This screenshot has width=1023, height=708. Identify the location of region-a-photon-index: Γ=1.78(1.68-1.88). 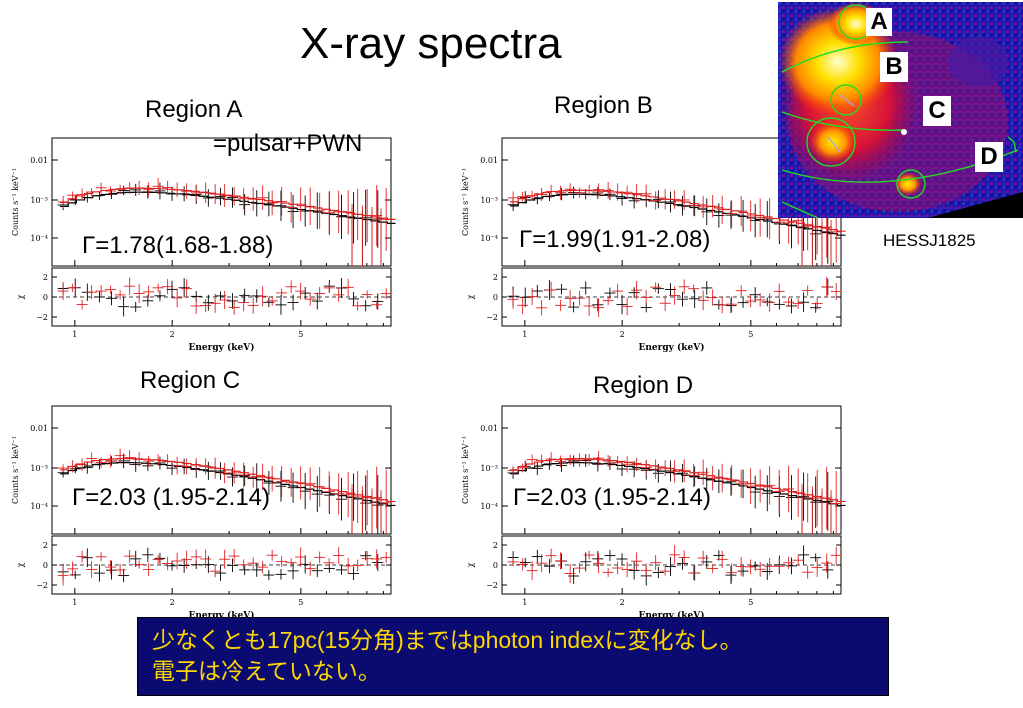
(178, 245).